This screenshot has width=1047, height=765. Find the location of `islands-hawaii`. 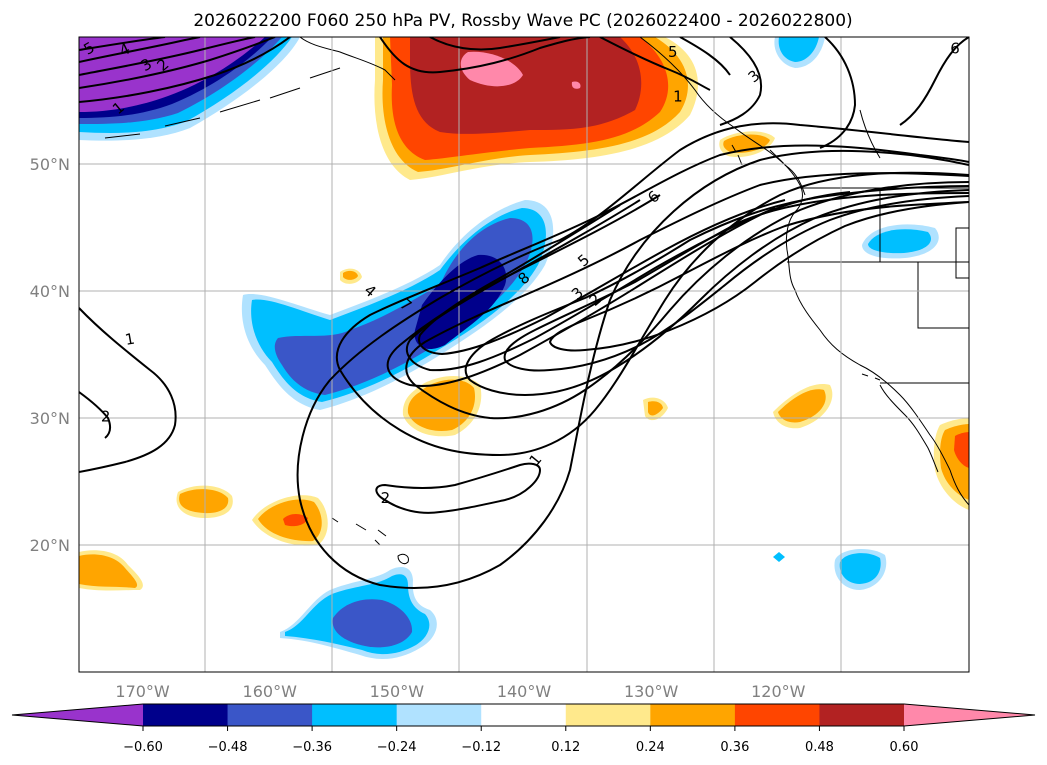

islands-hawaii is located at coordinates (370, 541).